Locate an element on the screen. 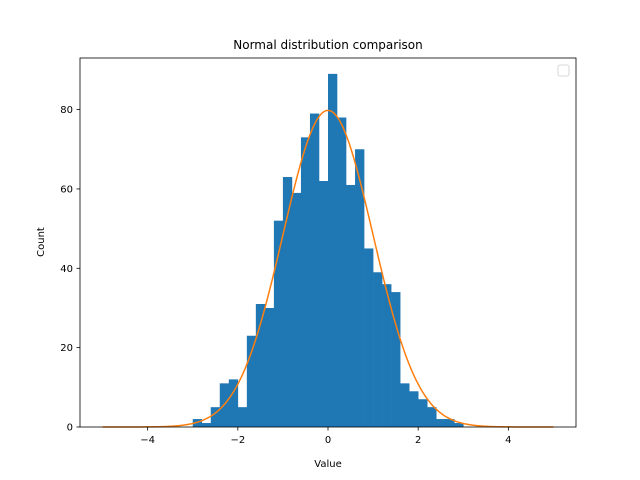 Image resolution: width=640 pixels, height=480 pixels. x-tick-label: −2 is located at coordinates (237, 440).